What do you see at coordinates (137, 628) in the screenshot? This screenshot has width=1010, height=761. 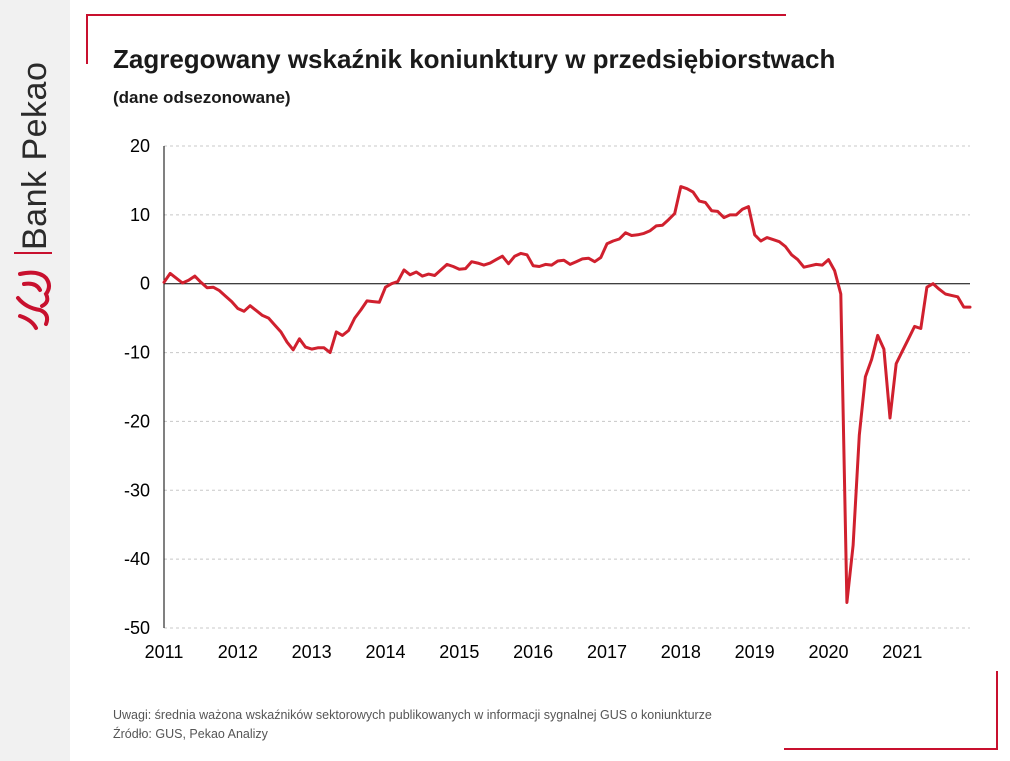 I see `y-tick-label: -50` at bounding box center [137, 628].